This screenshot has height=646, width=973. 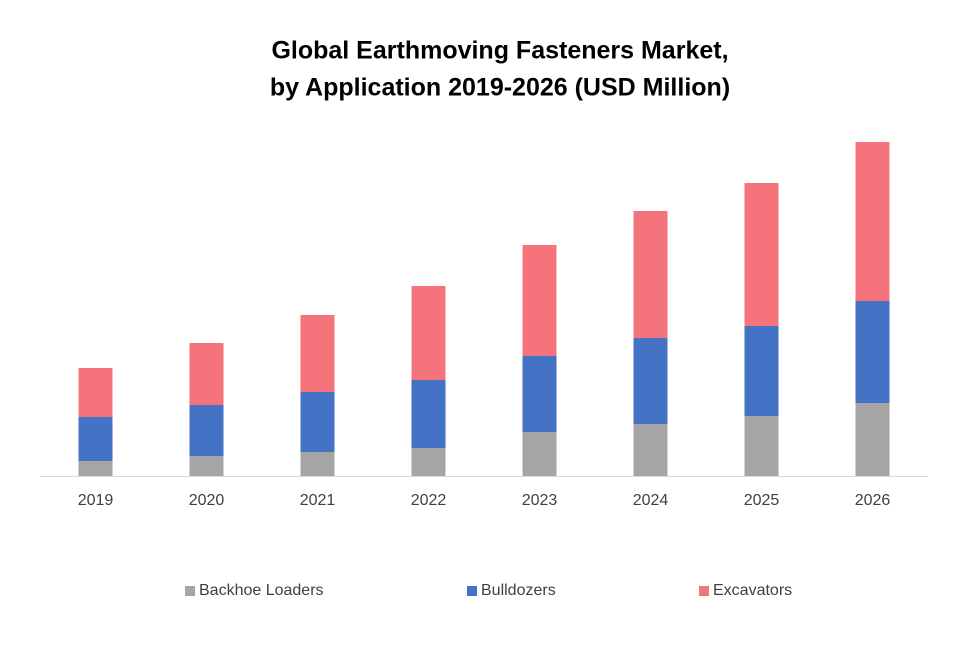 What do you see at coordinates (499, 51) in the screenshot?
I see `chart-title: Global Earthmoving Fasteners Market,` at bounding box center [499, 51].